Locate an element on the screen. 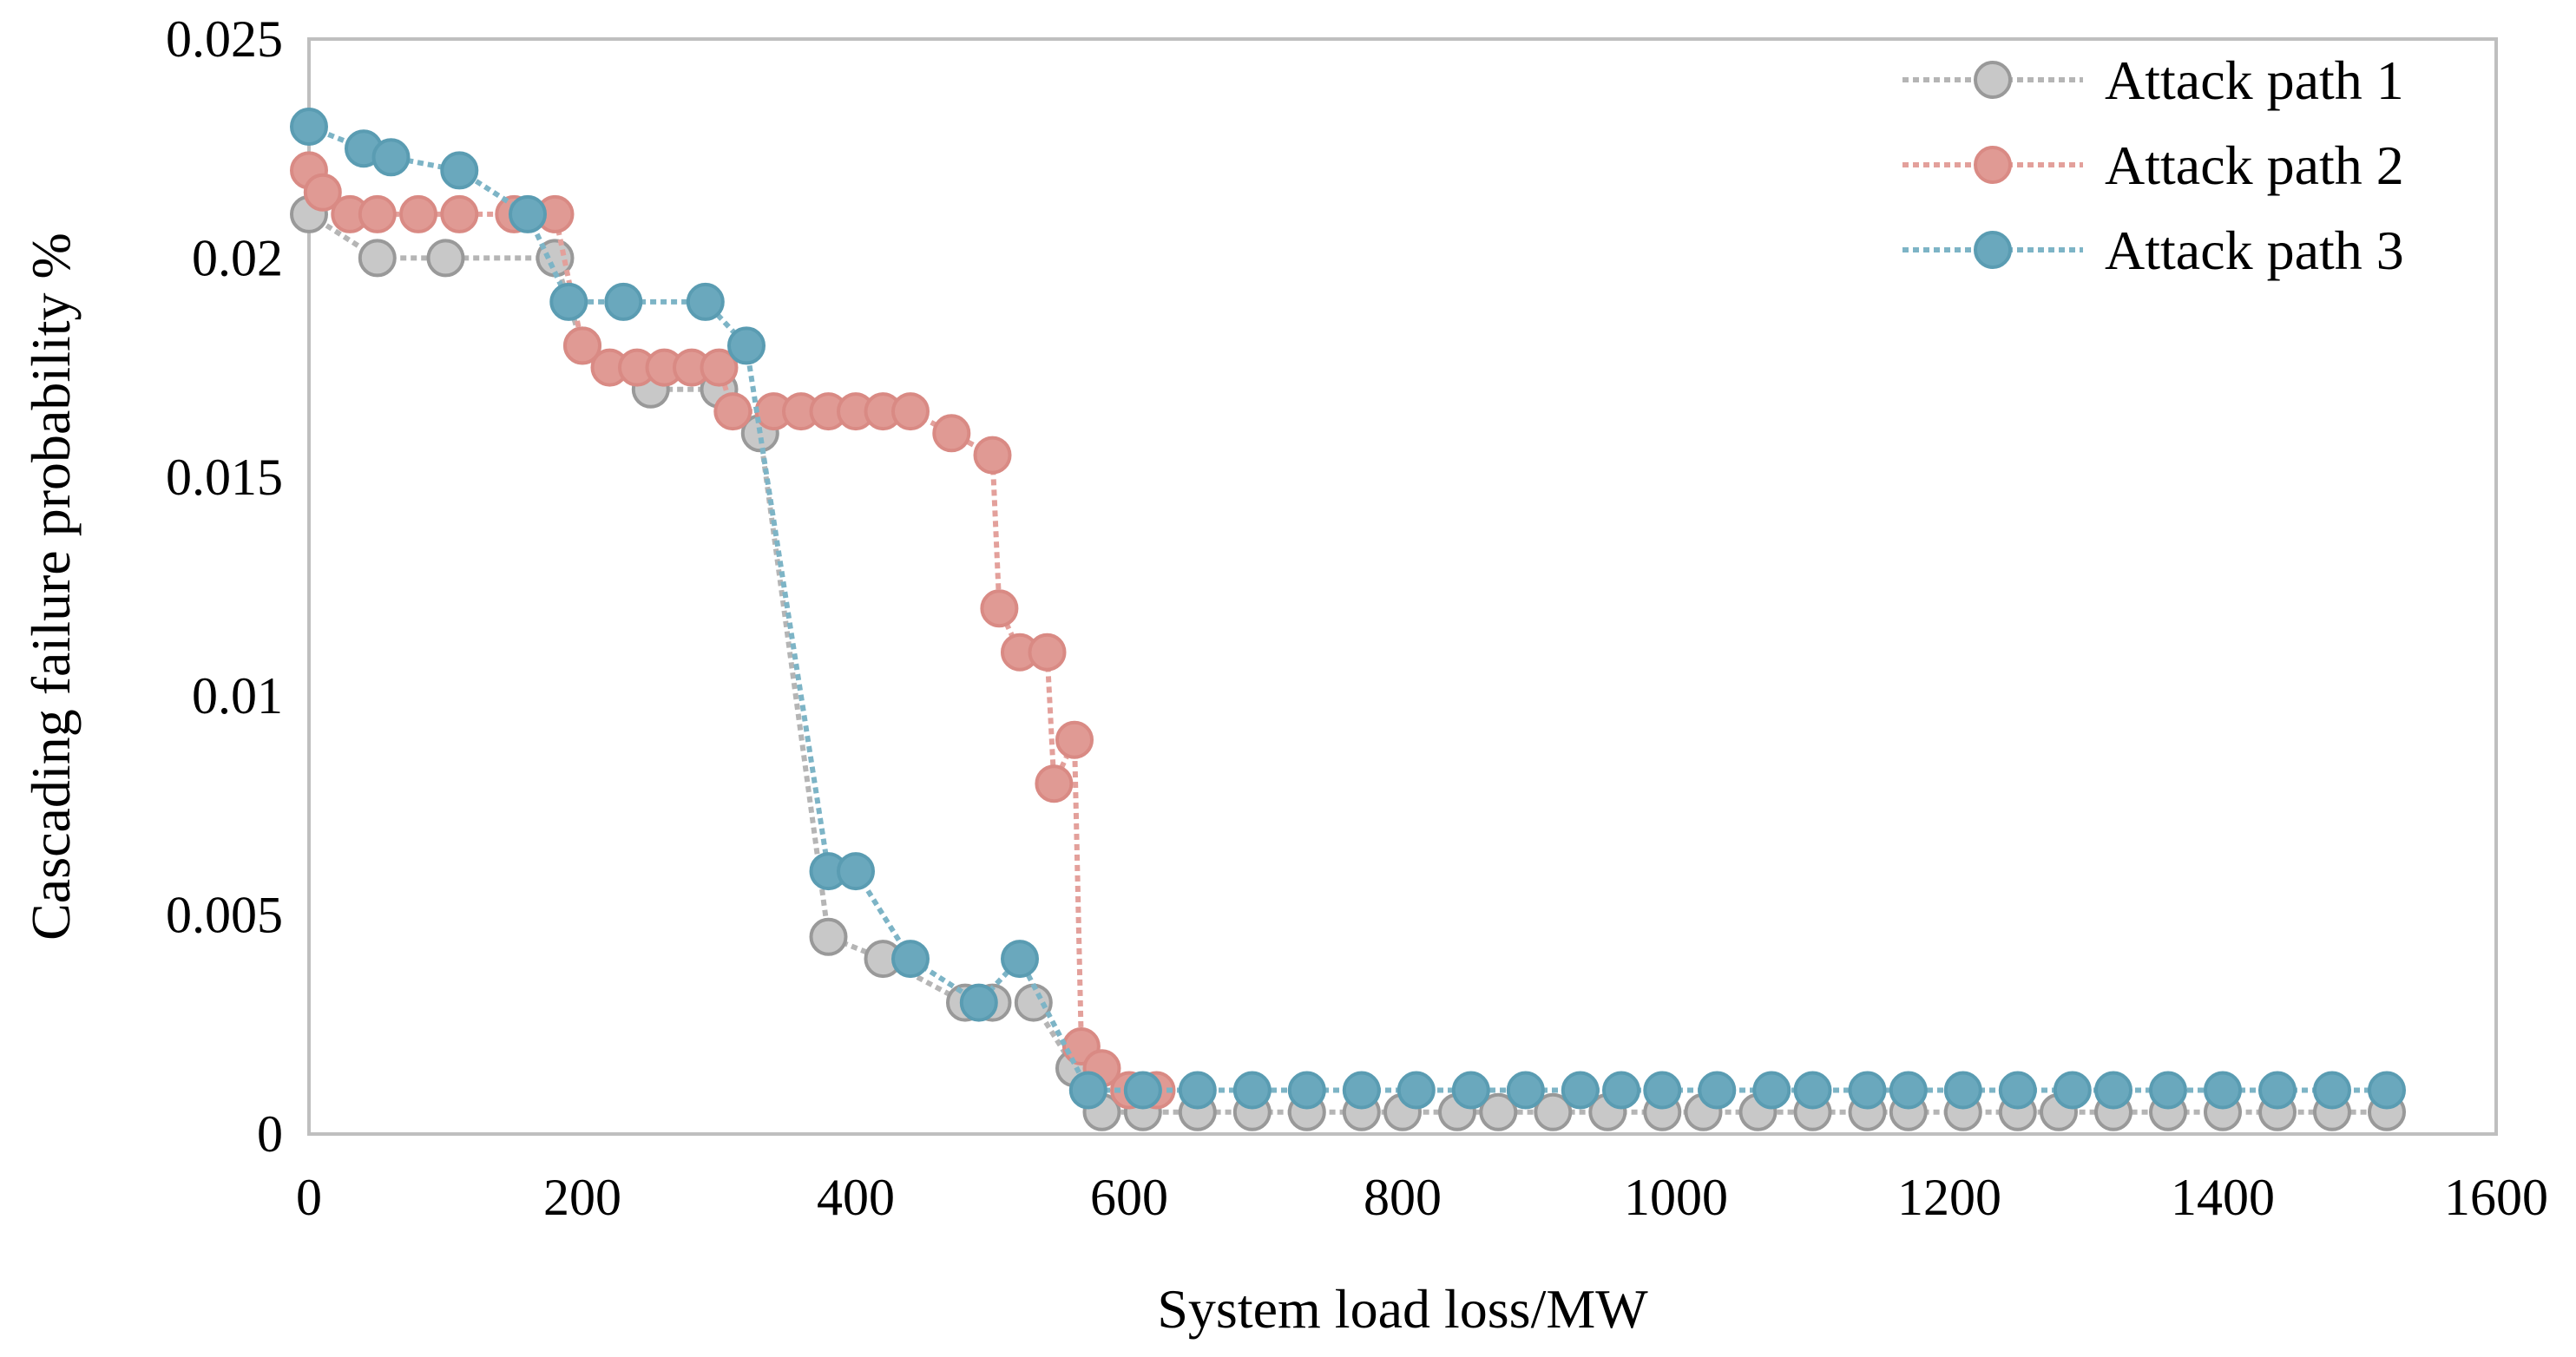 Image resolution: width=2576 pixels, height=1357 pixels. x-tick-label: 200 is located at coordinates (582, 1198).